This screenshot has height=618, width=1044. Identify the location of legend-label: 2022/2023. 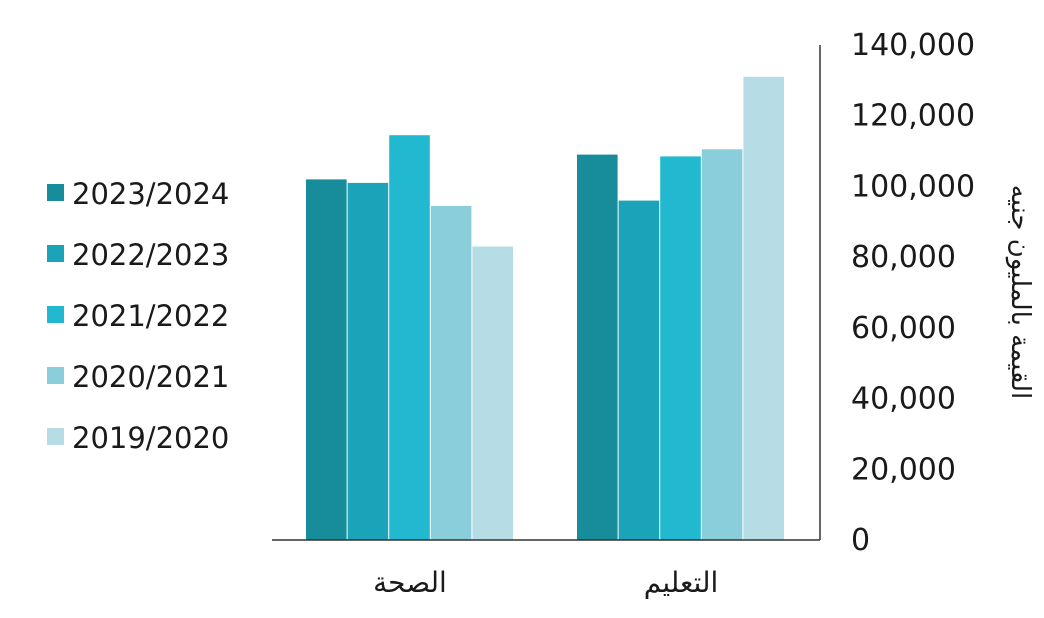
(150, 255).